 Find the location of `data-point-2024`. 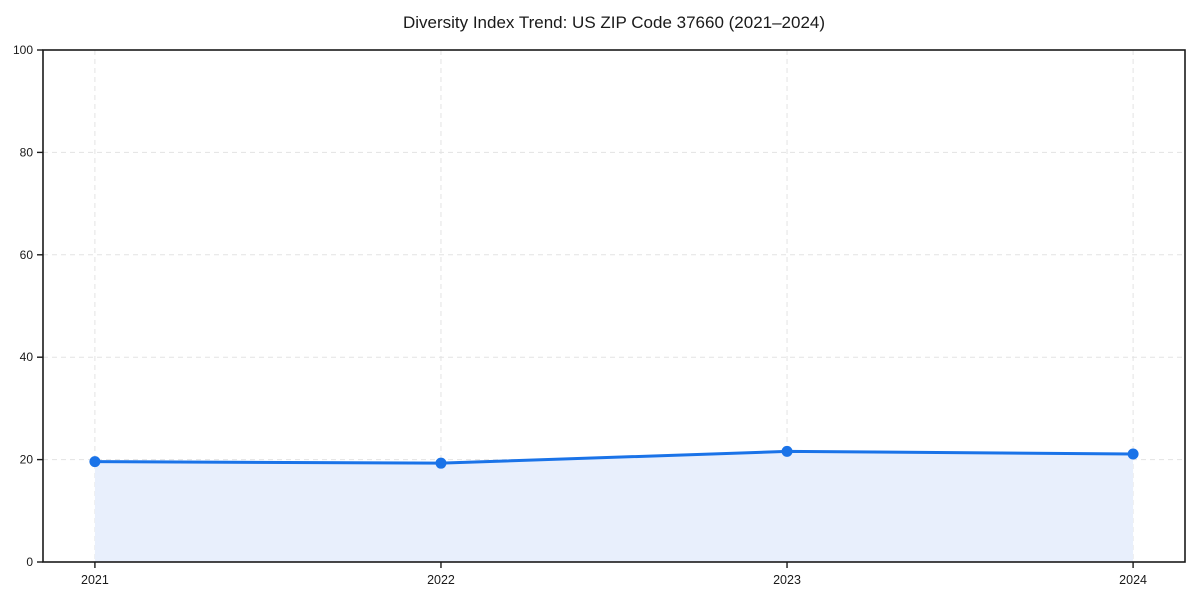

data-point-2024 is located at coordinates (1133, 454).